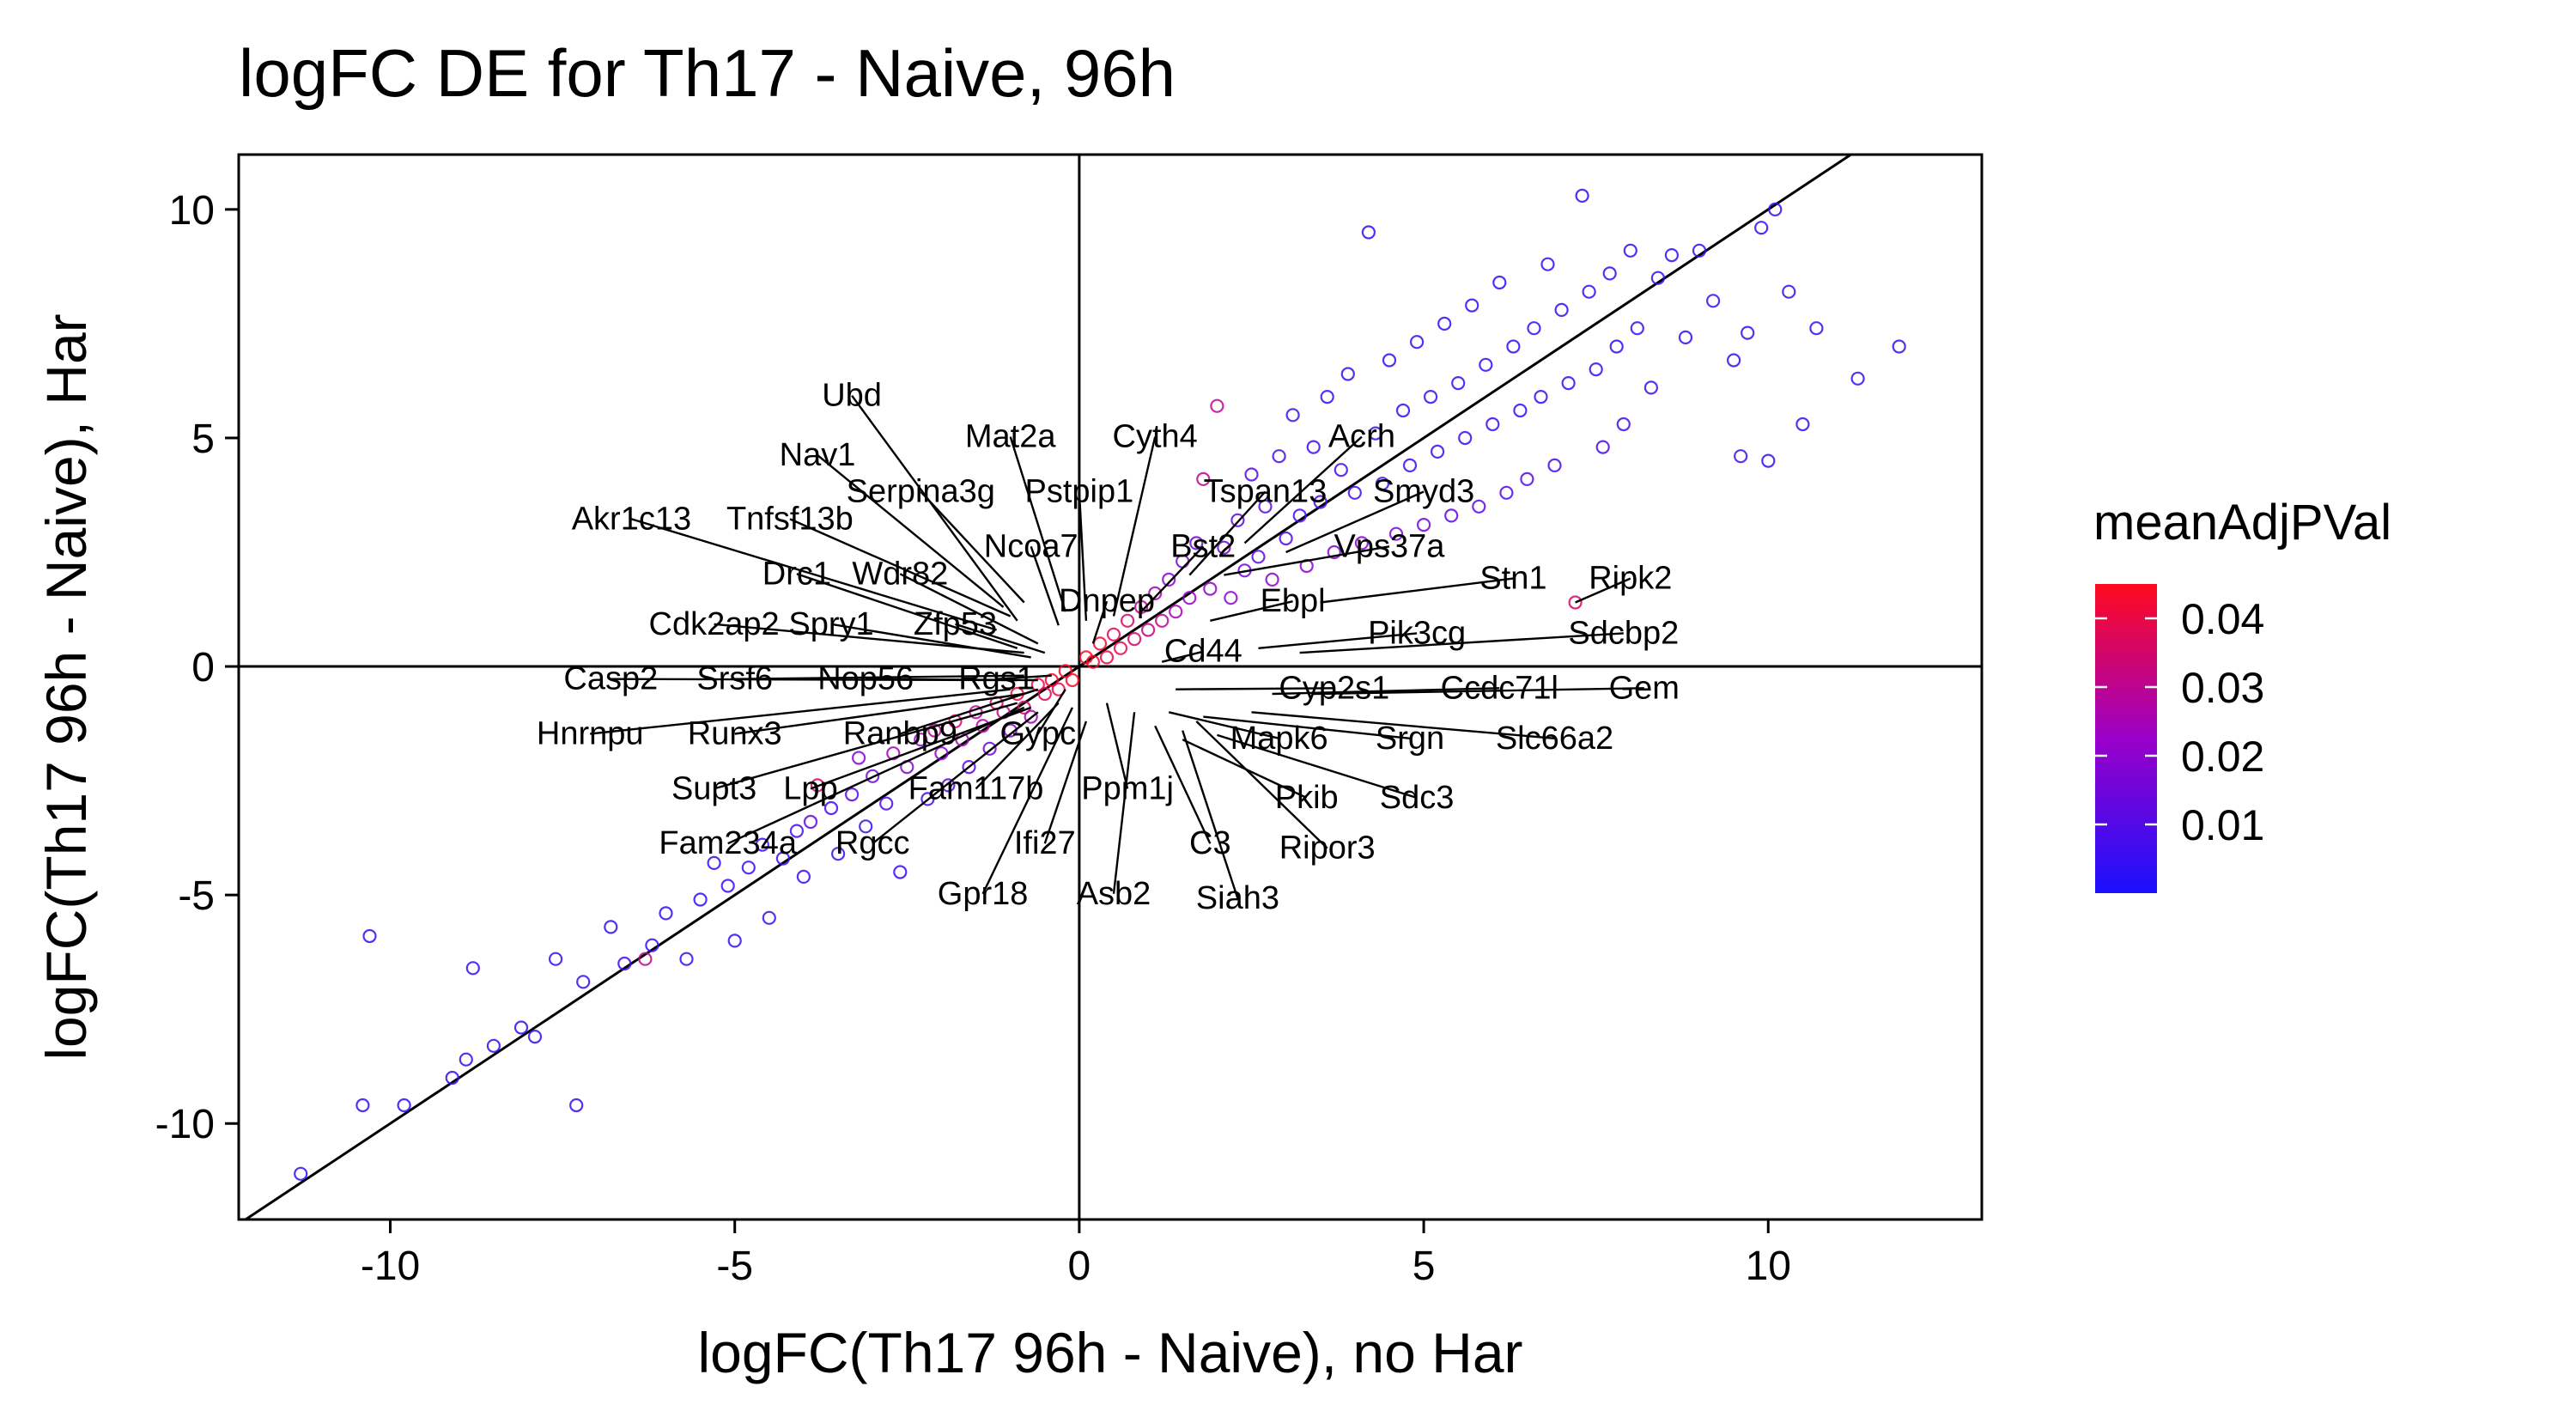 The image size is (2576, 1417). I want to click on gene-label-group: Tnfsf13b, so click(869, 559).